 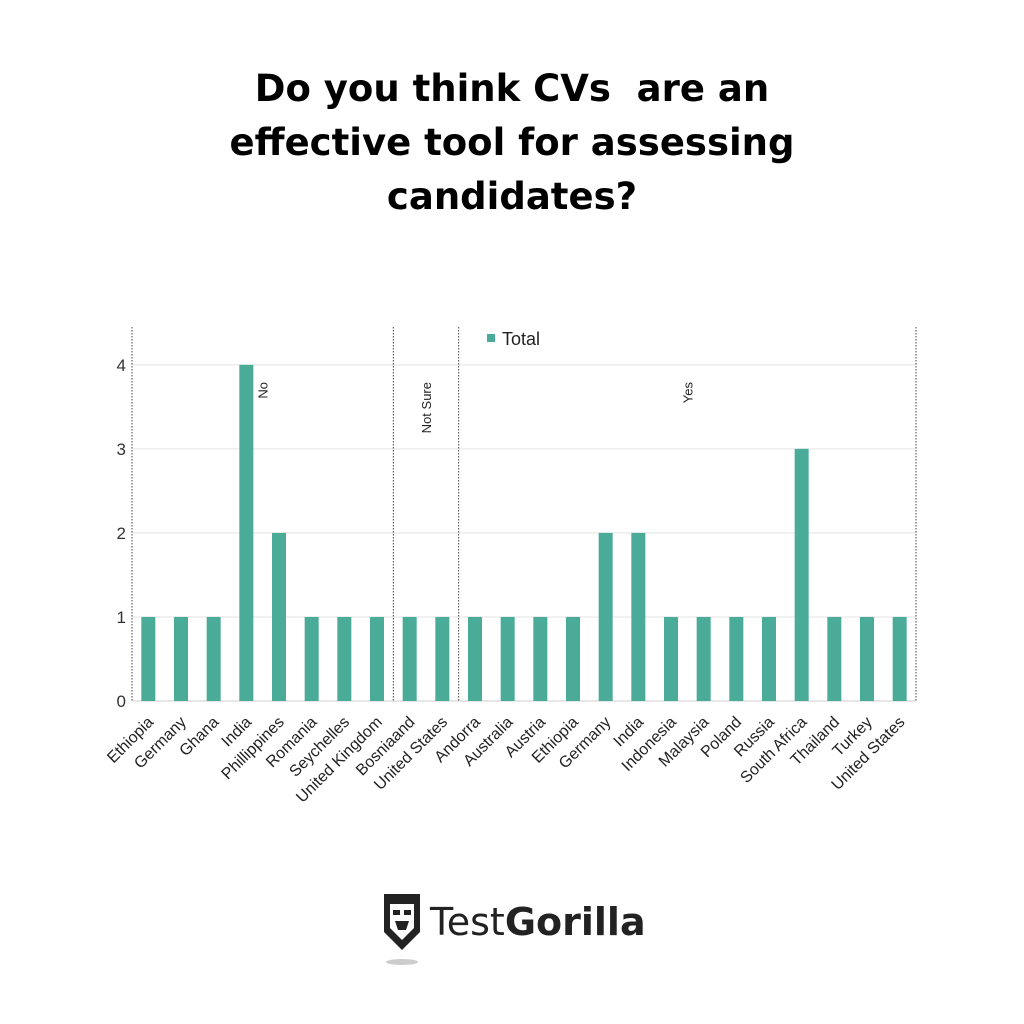 I want to click on legend-swatch, so click(x=491, y=338).